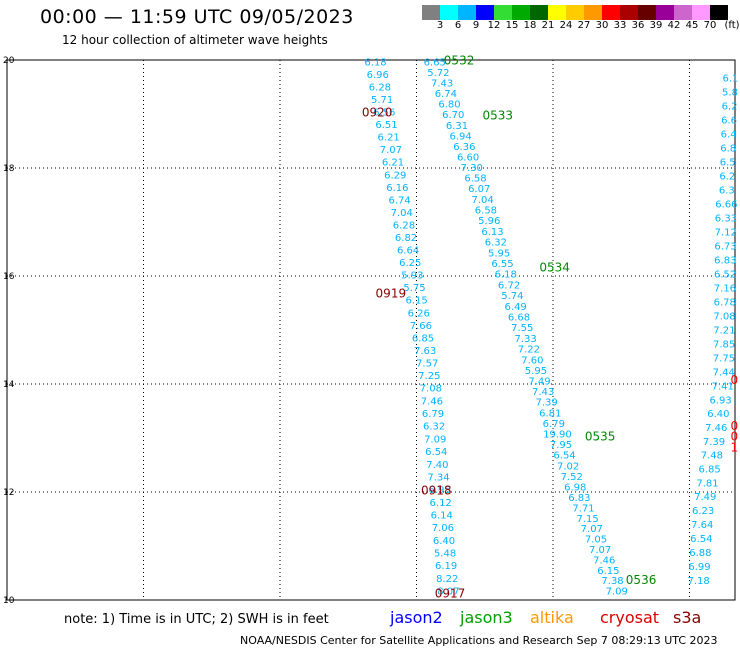 The image size is (740, 650). Describe the element at coordinates (557, 435) in the screenshot. I see `wave-height-value: 19.90` at that location.